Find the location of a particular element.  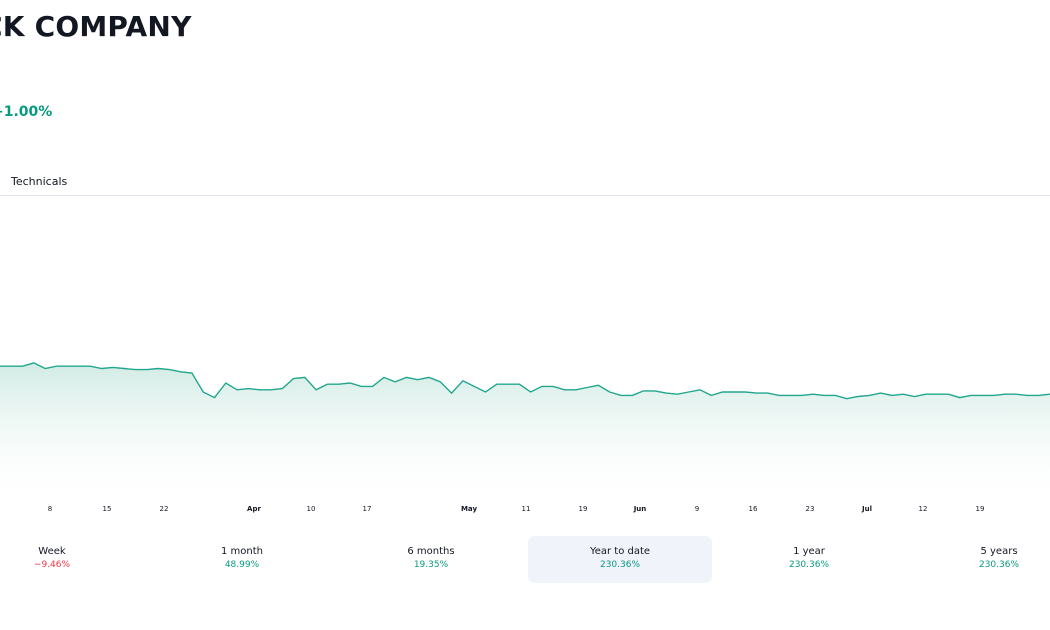

period-week: Week −9.46% is located at coordinates (72, 559).